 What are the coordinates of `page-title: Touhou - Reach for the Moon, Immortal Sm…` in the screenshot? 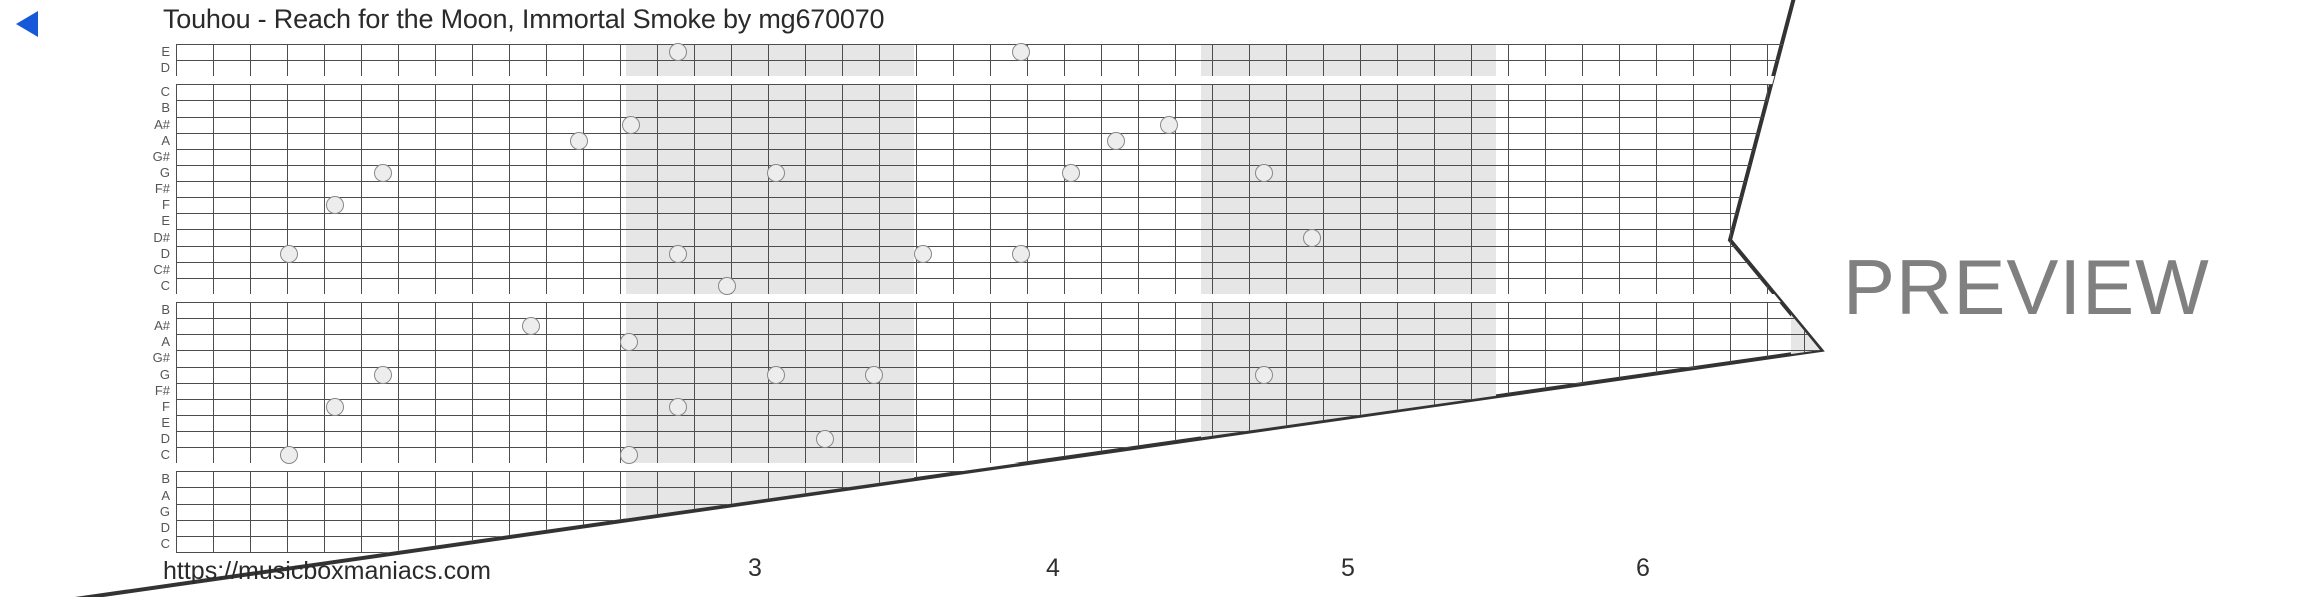 It's located at (524, 19).